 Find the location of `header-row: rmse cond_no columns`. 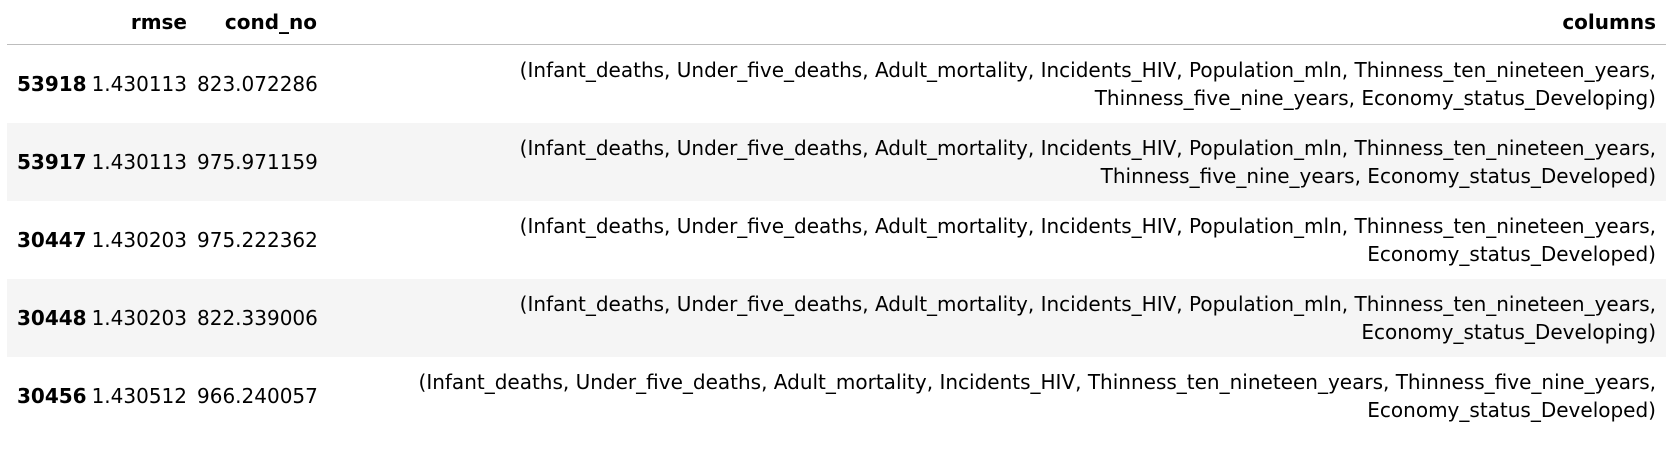

header-row: rmse cond_no columns is located at coordinates (836, 22).